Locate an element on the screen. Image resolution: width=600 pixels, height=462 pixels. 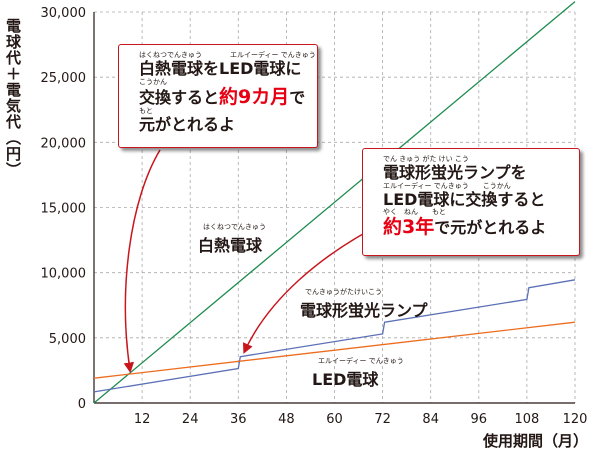
y-tick-label: 15,000 is located at coordinates (64, 209).